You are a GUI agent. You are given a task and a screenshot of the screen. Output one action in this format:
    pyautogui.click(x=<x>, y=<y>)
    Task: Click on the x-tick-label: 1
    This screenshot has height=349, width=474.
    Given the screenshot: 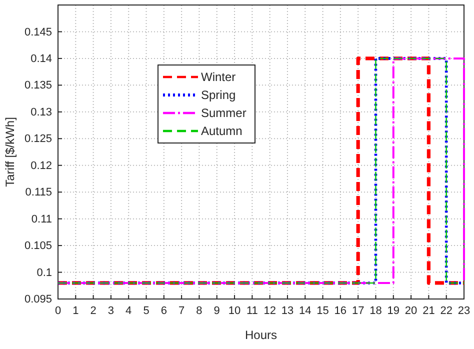 What is the action you would take?
    pyautogui.click(x=75, y=311)
    